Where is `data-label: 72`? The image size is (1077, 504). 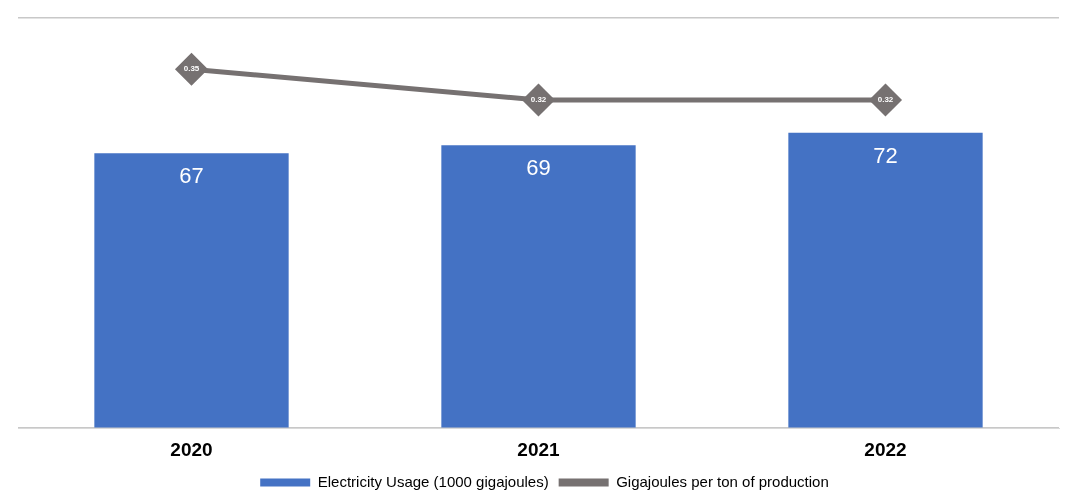
data-label: 72 is located at coordinates (885, 155).